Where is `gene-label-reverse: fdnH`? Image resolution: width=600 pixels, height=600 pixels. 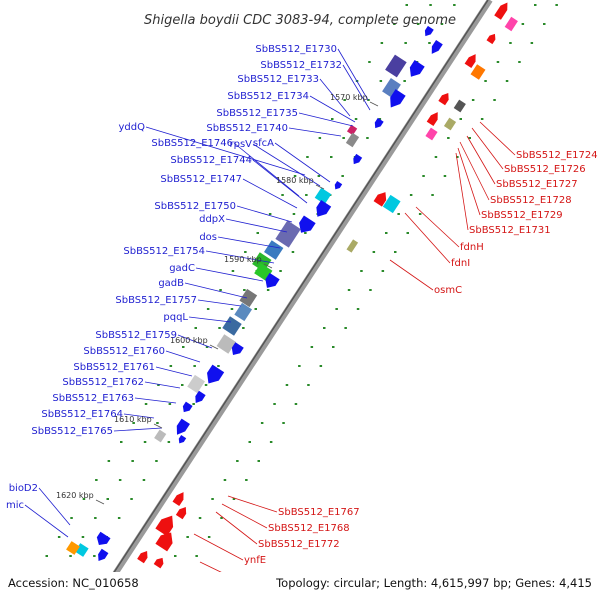 gene-label-reverse: fdnH is located at coordinates (472, 247).